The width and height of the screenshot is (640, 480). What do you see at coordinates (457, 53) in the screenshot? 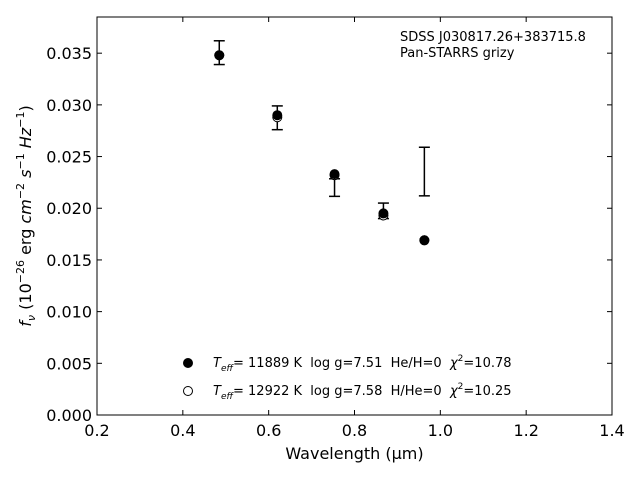
I see `survey-annotation: Pan-STARRS grizy` at bounding box center [457, 53].